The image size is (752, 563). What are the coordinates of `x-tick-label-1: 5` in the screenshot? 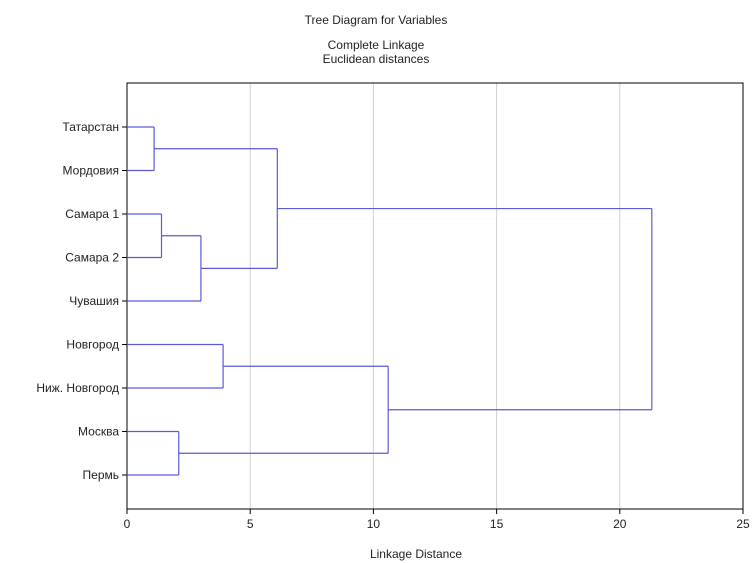 It's located at (250, 524).